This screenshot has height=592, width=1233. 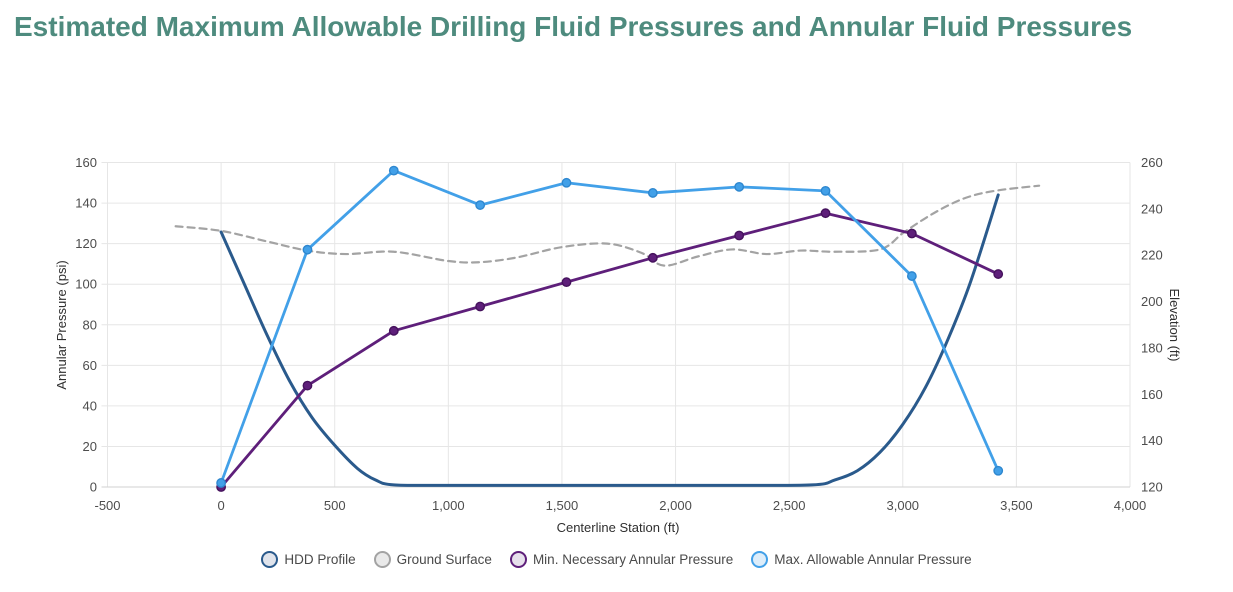 I want to click on y-right-axis-title: Elevation (ft), so click(x=1174, y=325).